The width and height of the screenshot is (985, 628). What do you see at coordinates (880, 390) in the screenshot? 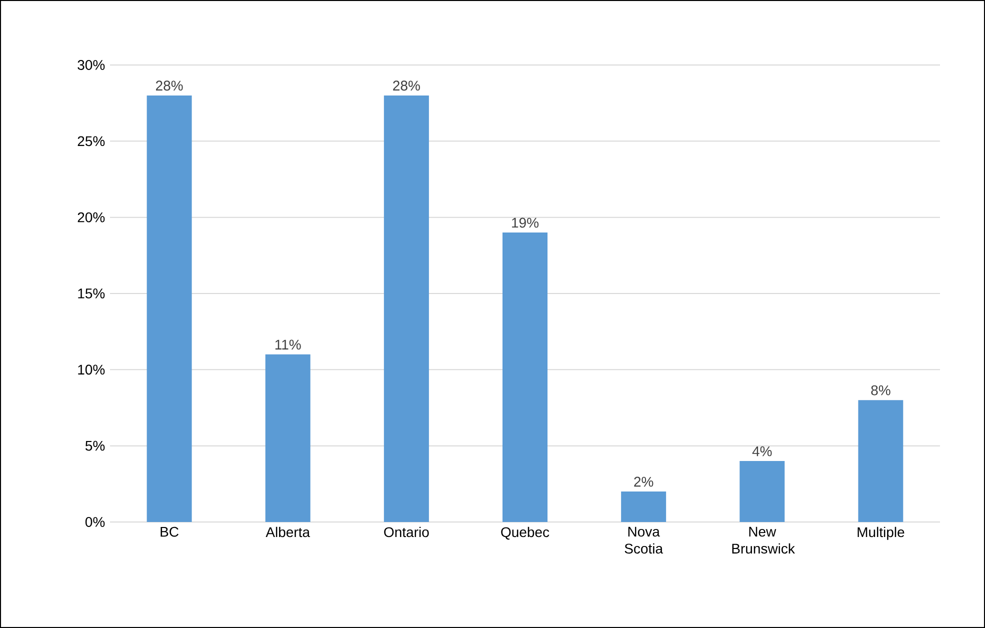
I see `data-label: 8%` at bounding box center [880, 390].